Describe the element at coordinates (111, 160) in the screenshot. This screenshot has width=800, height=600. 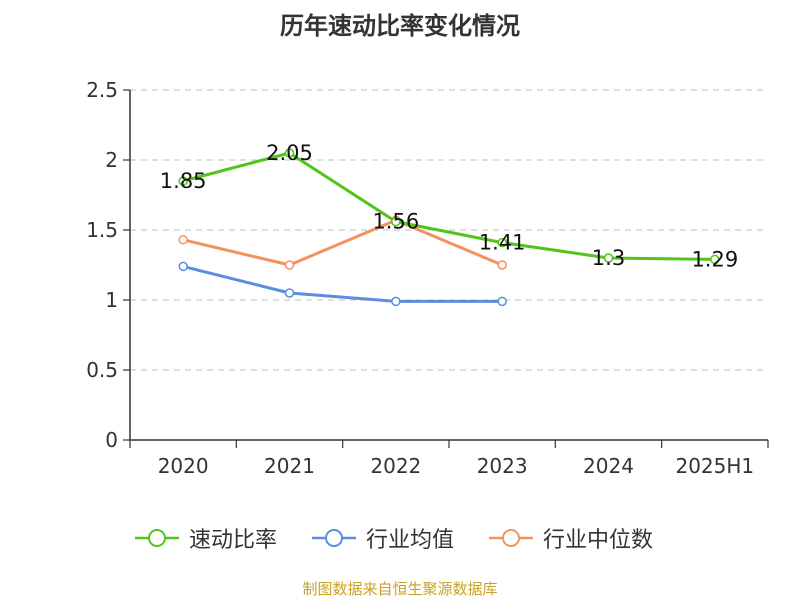
I see `y-tick-label: 2` at that location.